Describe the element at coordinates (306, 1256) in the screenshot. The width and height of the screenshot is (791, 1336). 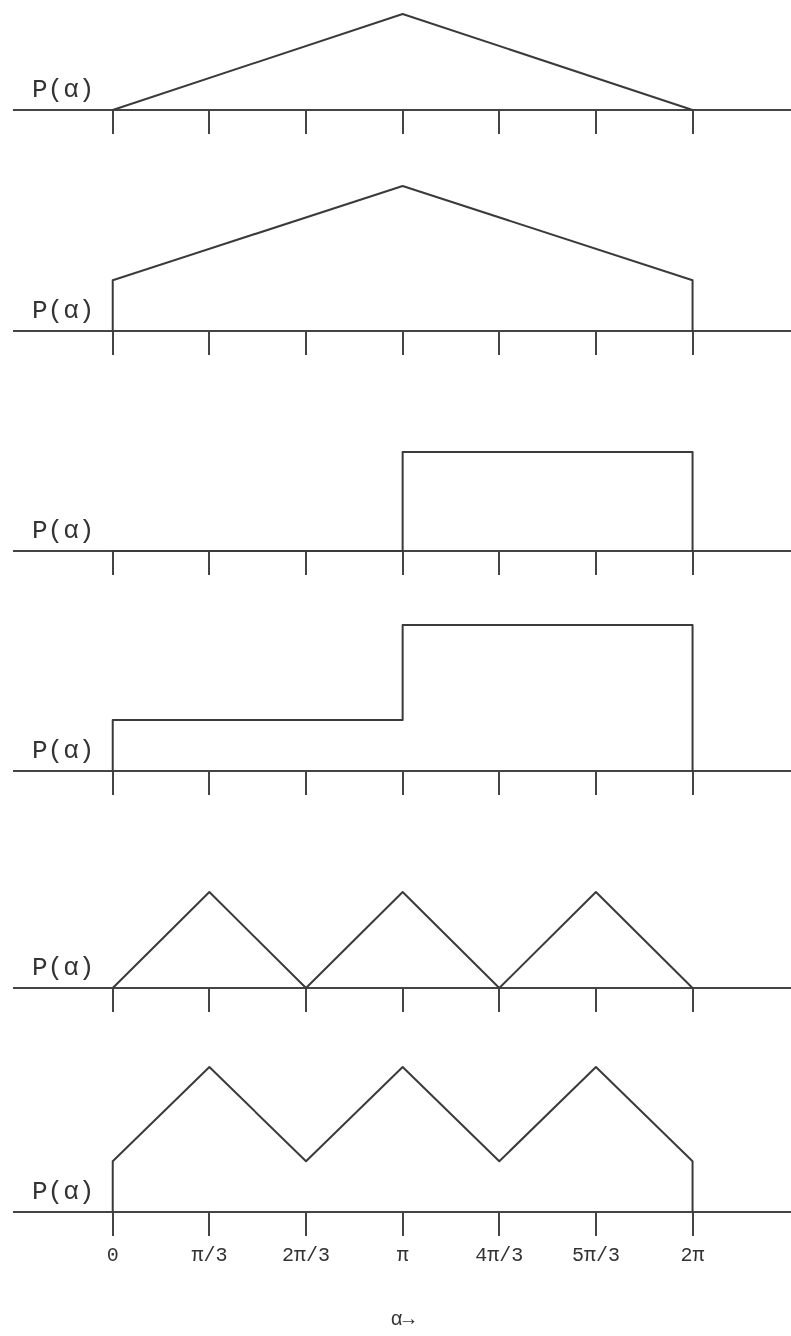
I see `x-tick-label: 2π/3` at that location.